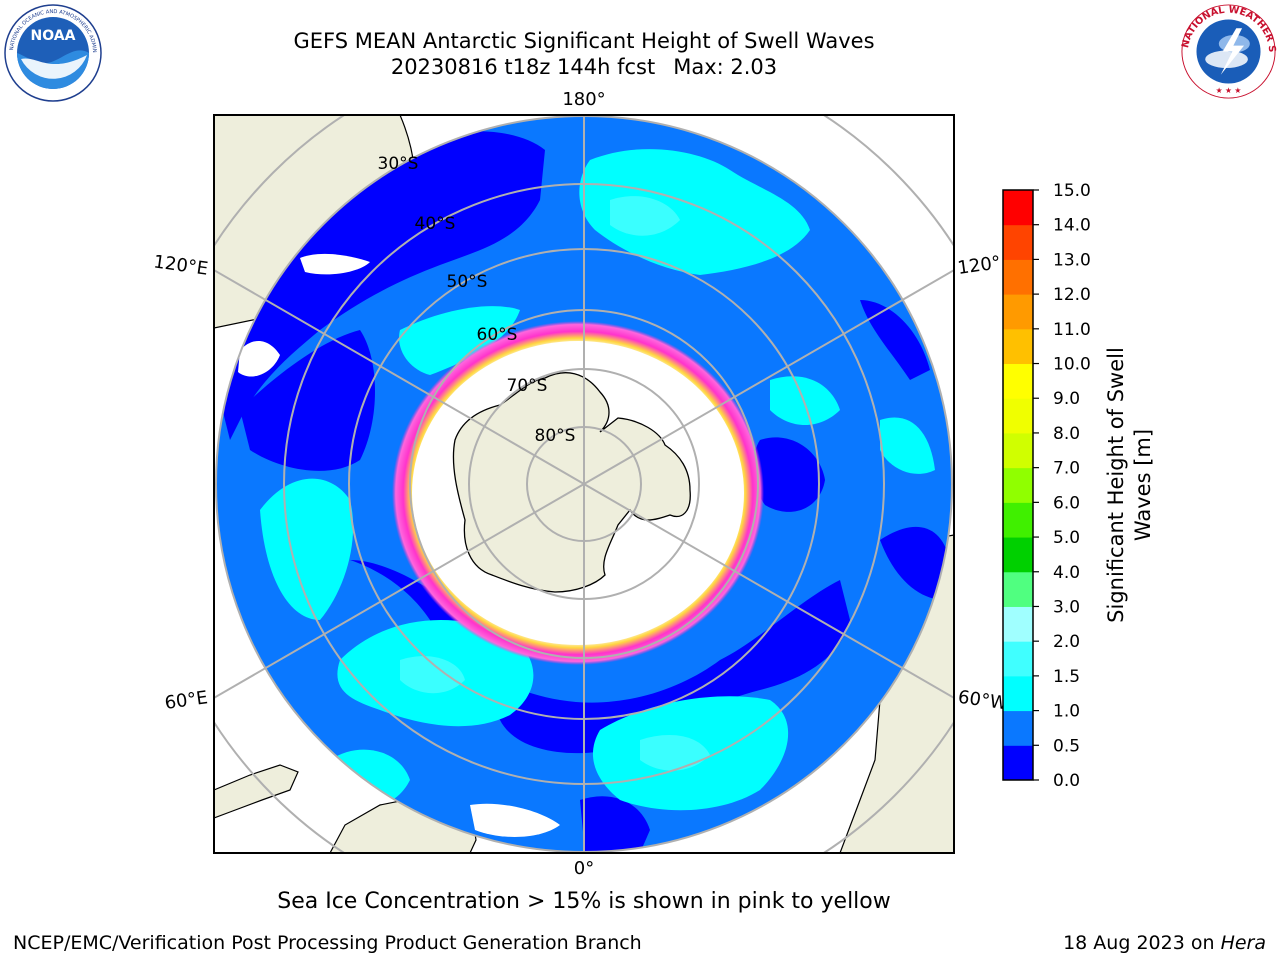  Describe the element at coordinates (1066, 538) in the screenshot. I see `colorbar-tick-label: 5.0` at that location.